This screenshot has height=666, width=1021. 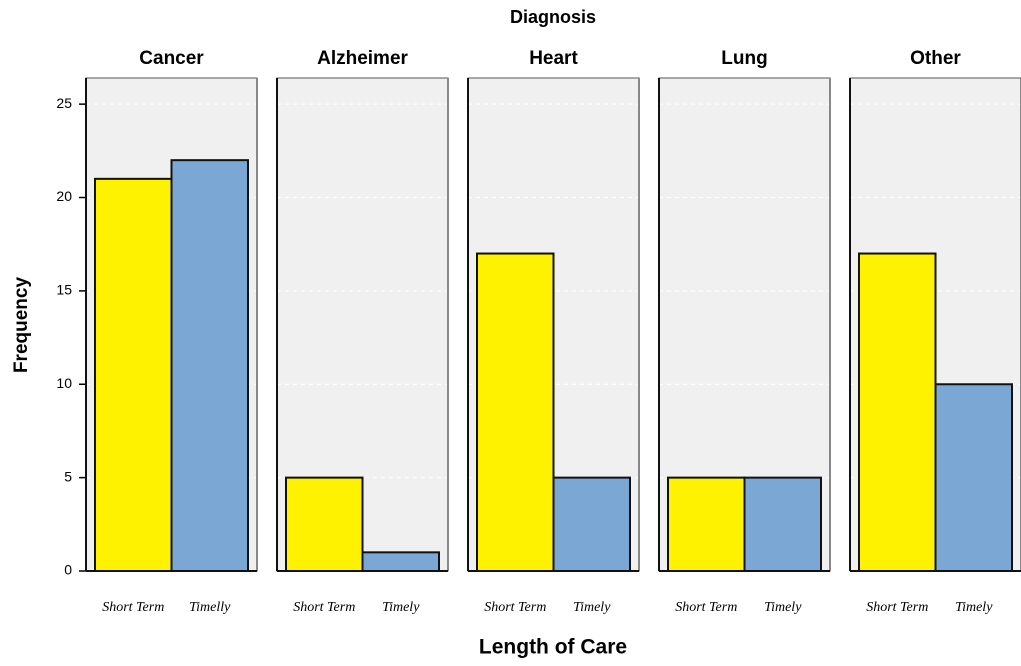 I want to click on y-tick-label: 0, so click(x=68, y=570).